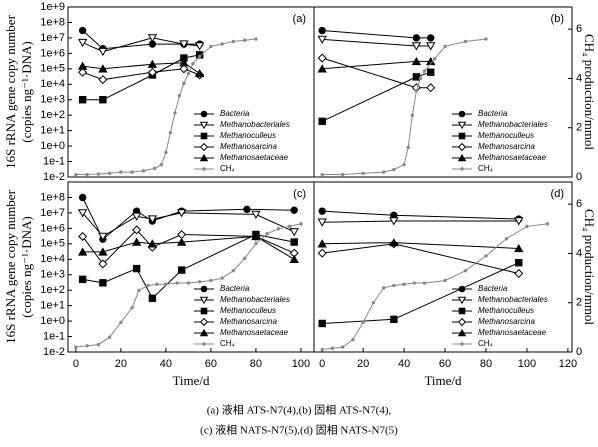 The image size is (598, 447). Describe the element at coordinates (52, 7) in the screenshot. I see `y-tick-label: 1e+9` at that location.